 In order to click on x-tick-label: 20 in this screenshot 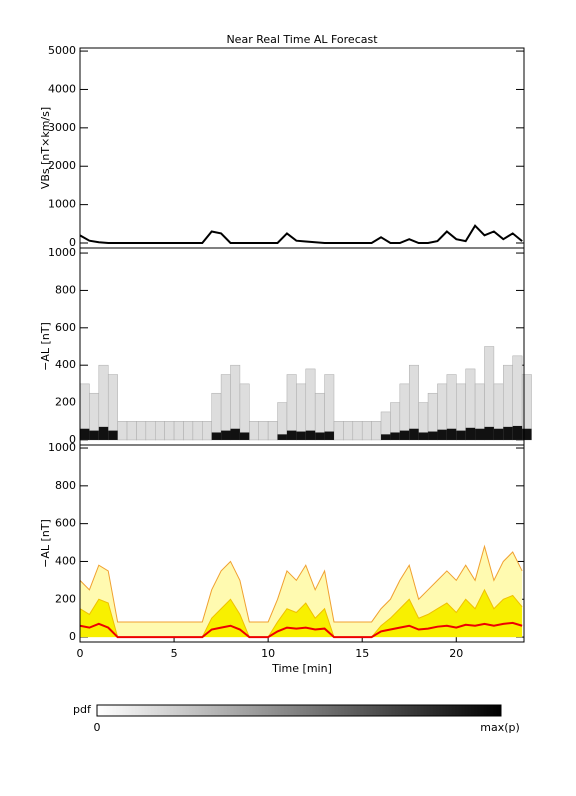, I will do `click(456, 653)`.